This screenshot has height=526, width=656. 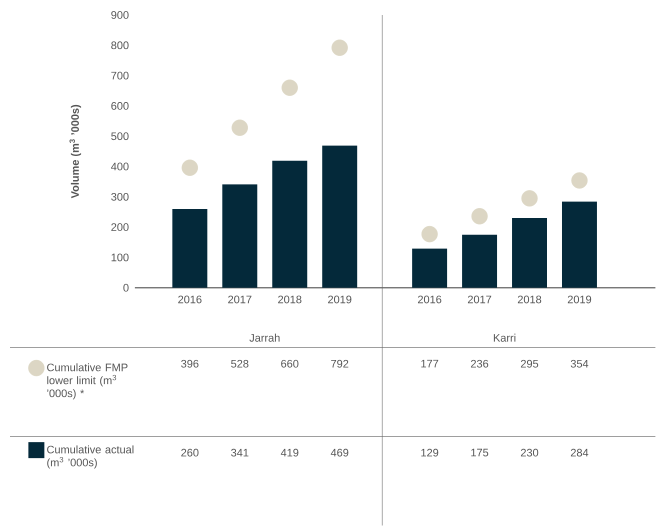 What do you see at coordinates (120, 76) in the screenshot?
I see `y-tick-label: 700` at bounding box center [120, 76].